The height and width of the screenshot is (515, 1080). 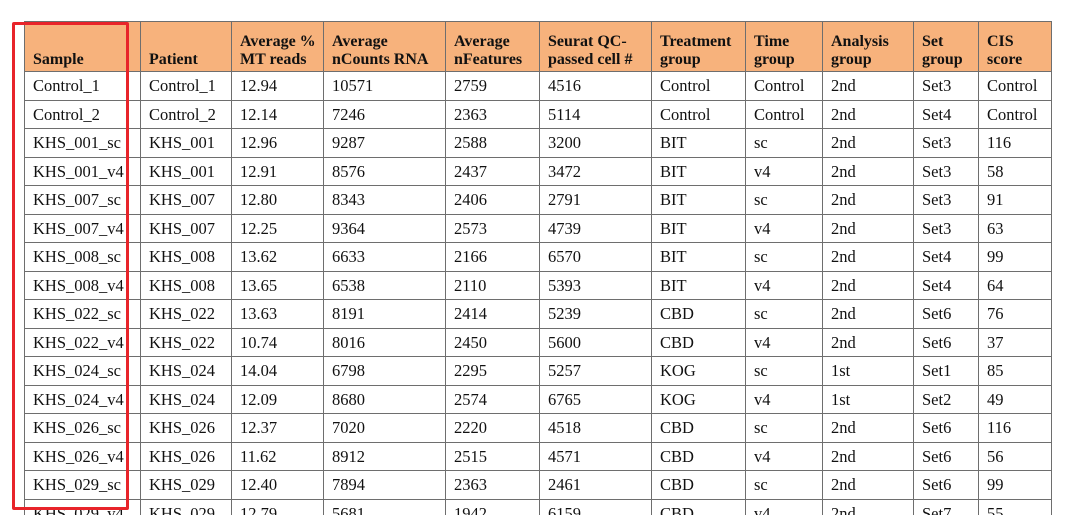 I want to click on cell-time: Control, so click(x=784, y=114).